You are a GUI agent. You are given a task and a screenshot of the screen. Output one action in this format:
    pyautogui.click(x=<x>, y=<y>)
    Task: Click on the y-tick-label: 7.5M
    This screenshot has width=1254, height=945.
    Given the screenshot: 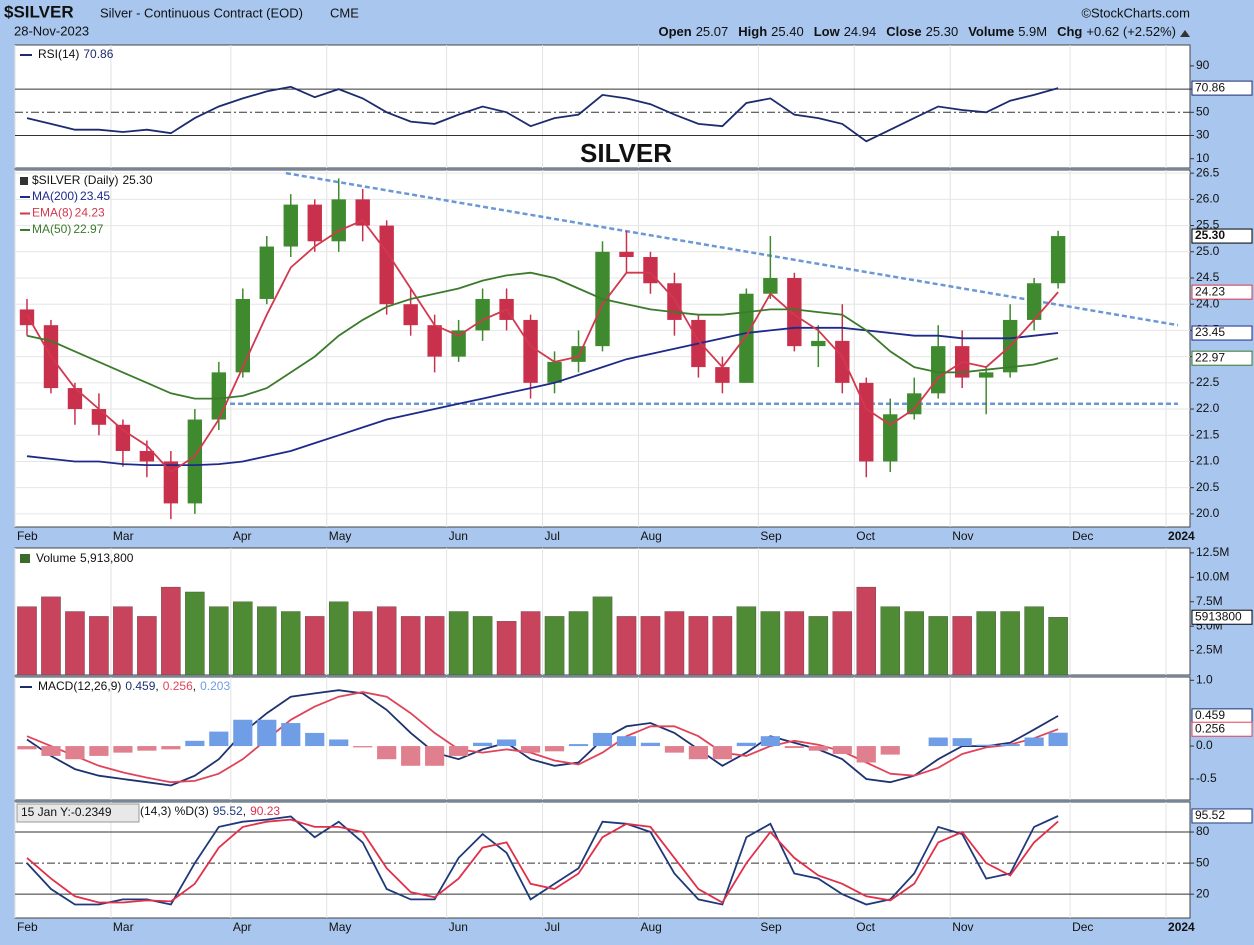 What is the action you would take?
    pyautogui.click(x=1209, y=601)
    